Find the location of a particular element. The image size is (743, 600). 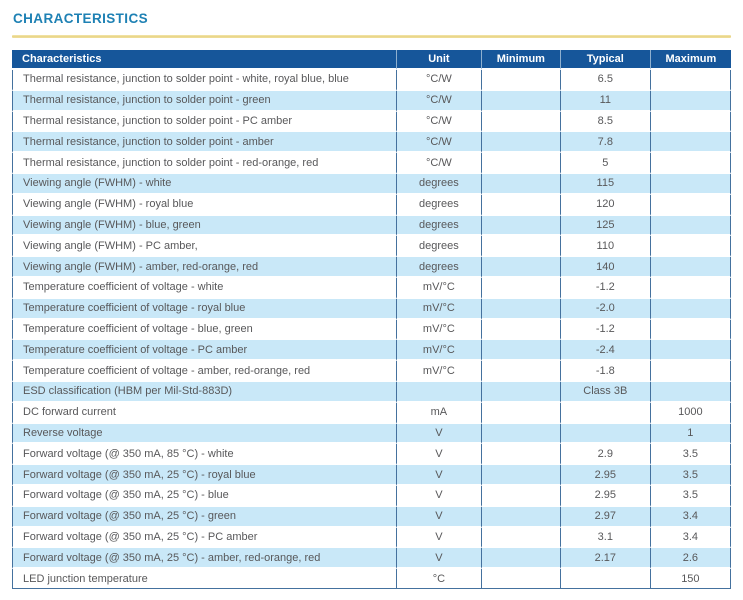

table-row: DC forward current mA 1000 is located at coordinates (371, 413).